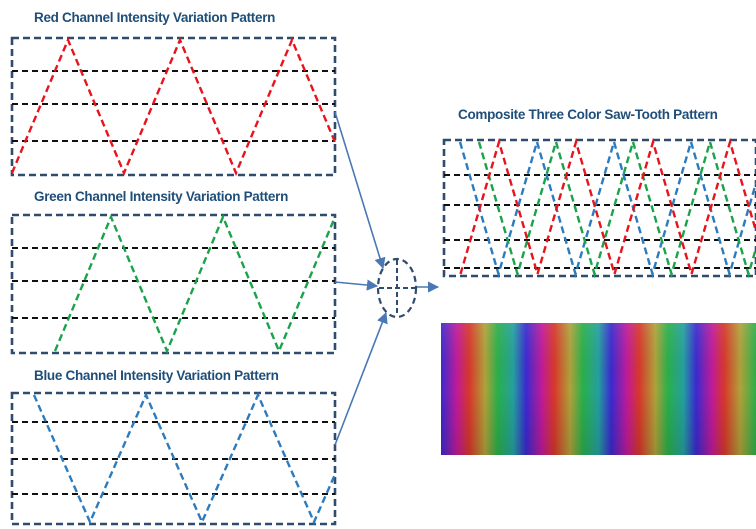 The image size is (756, 529). Describe the element at coordinates (195, 284) in the screenshot. I see `green-sawtooth-wave` at that location.